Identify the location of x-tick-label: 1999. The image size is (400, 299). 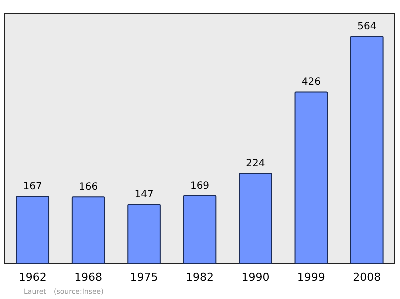
(311, 277).